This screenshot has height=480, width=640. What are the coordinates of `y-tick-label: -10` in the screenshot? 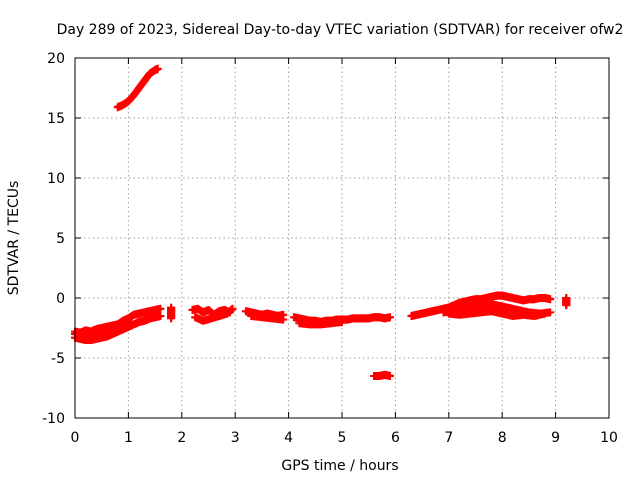 It's located at (53, 419).